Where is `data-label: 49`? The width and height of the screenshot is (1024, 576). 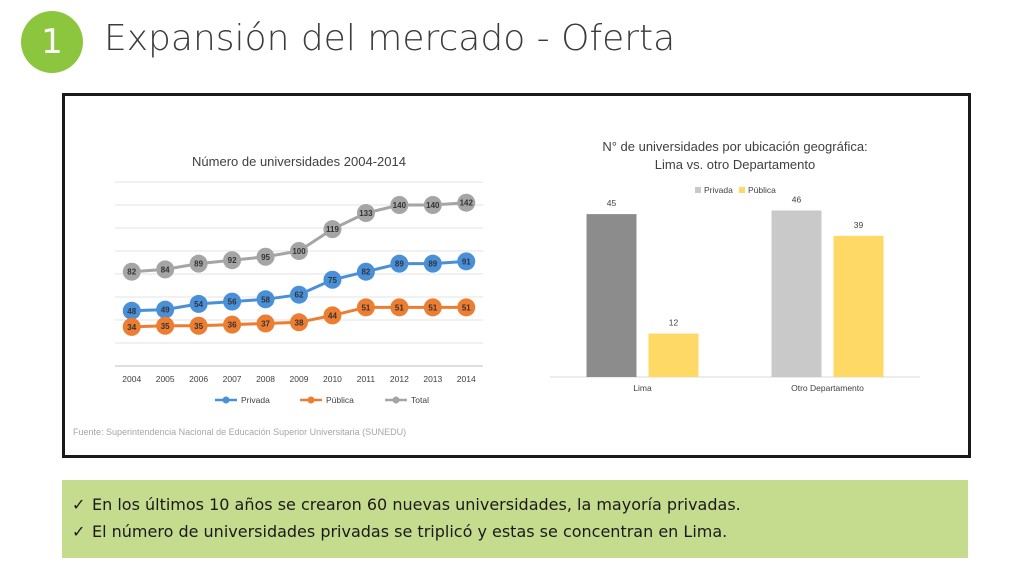 data-label: 49 is located at coordinates (165, 310).